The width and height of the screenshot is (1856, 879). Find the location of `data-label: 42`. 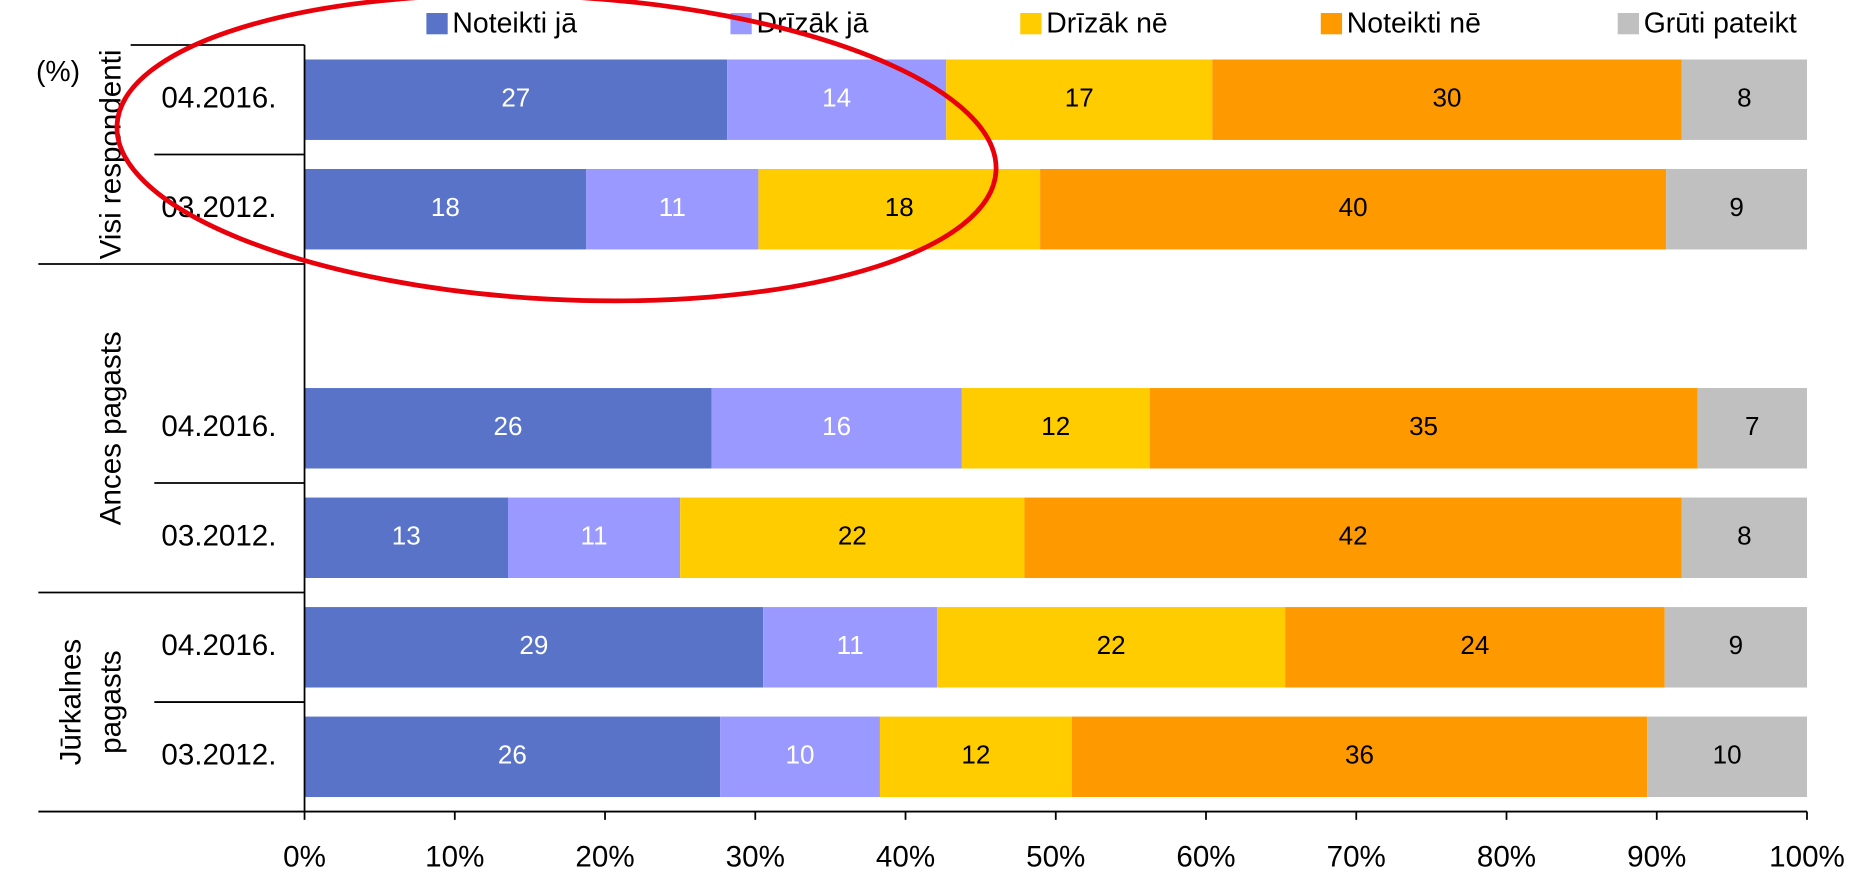

data-label: 42 is located at coordinates (1353, 536).